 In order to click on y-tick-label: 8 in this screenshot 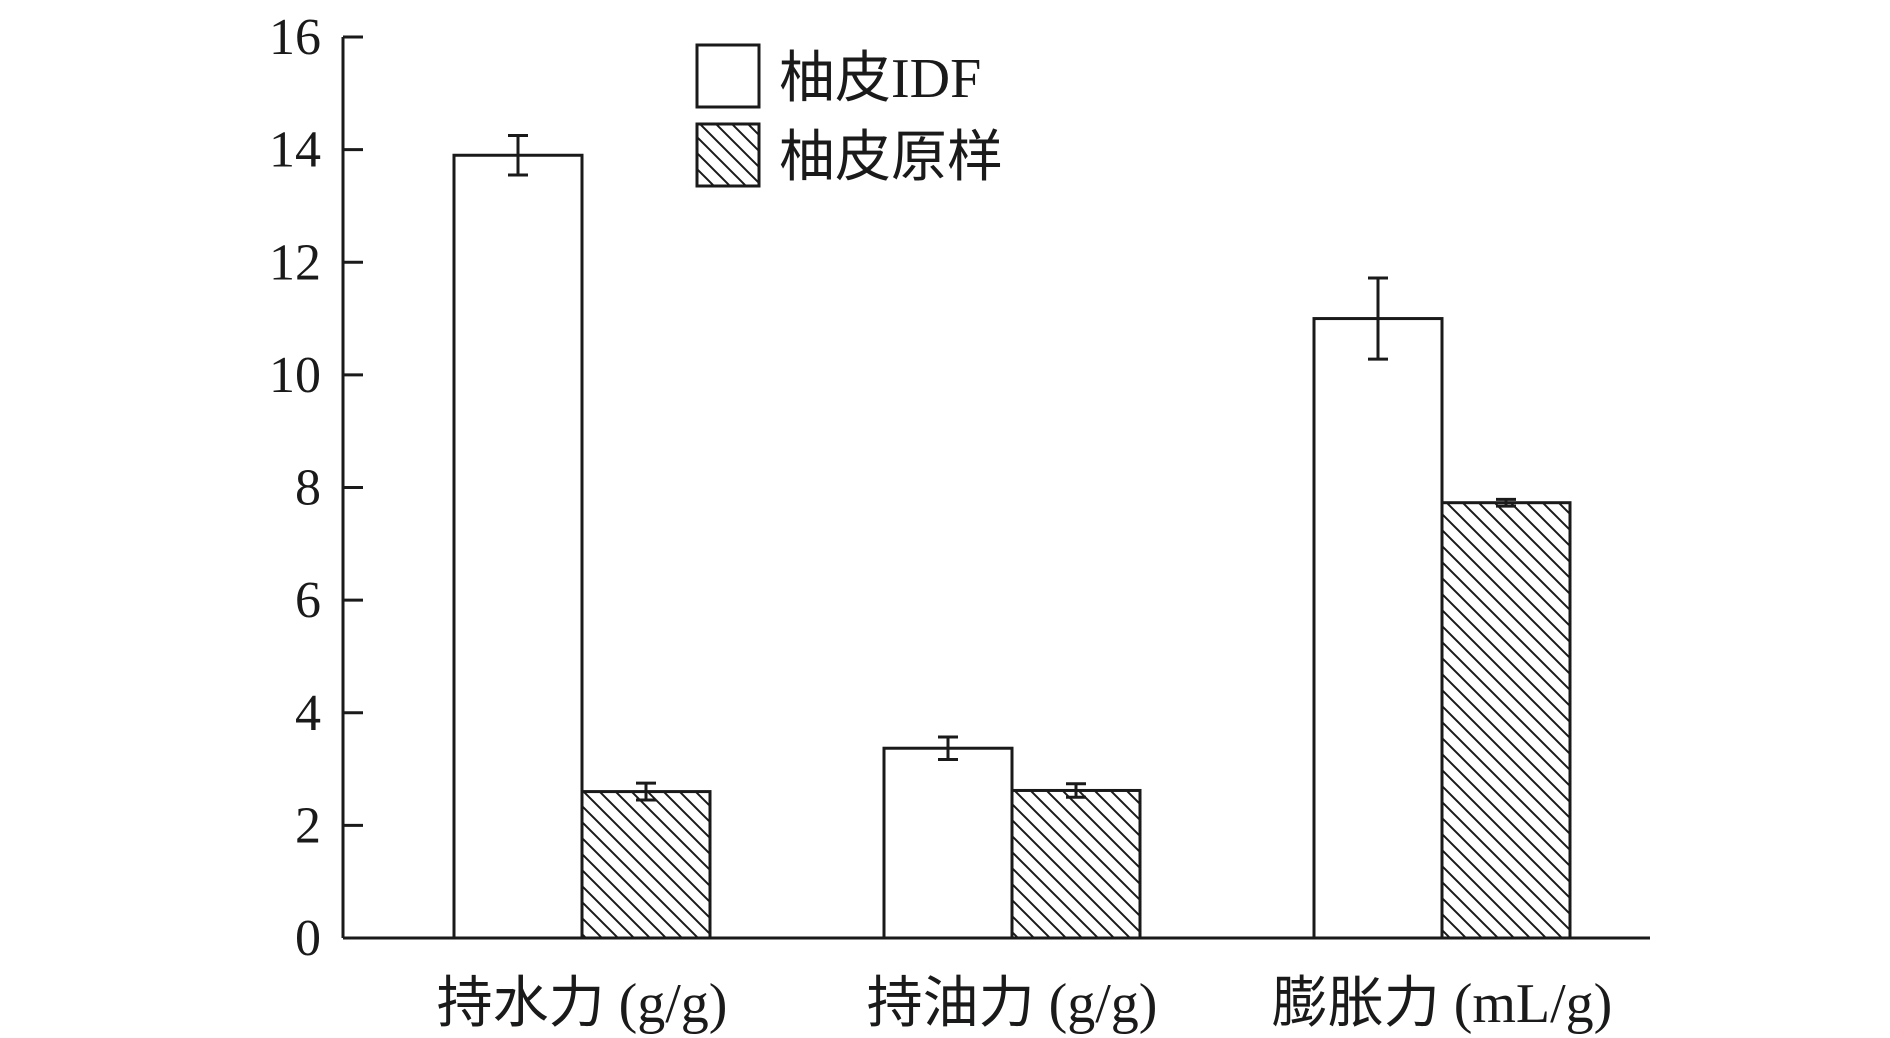, I will do `click(308, 488)`.